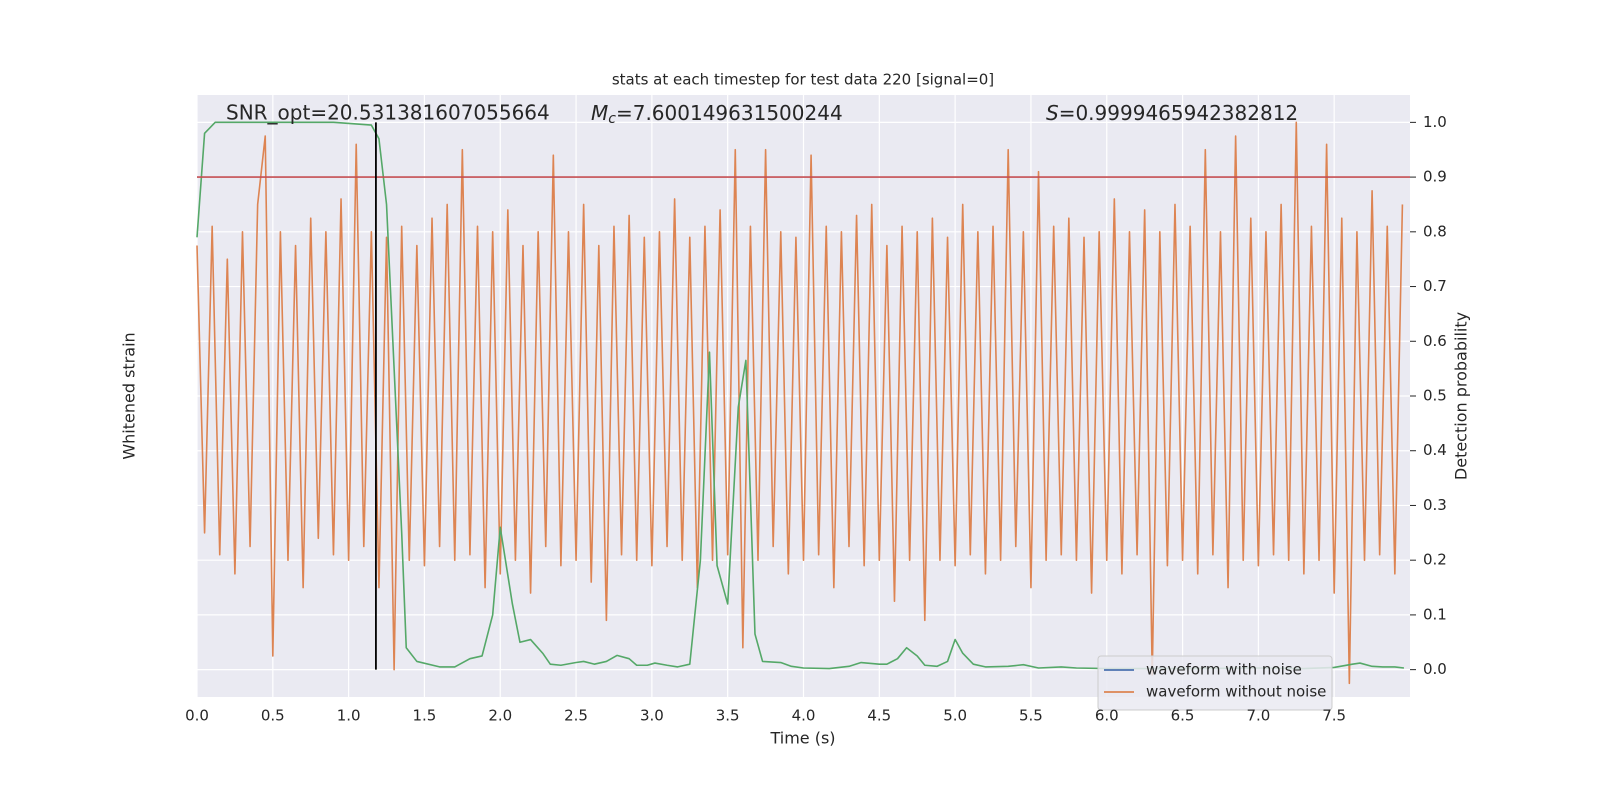 The image size is (1600, 800). I want to click on legend-label: waveform without noise, so click(1236, 692).